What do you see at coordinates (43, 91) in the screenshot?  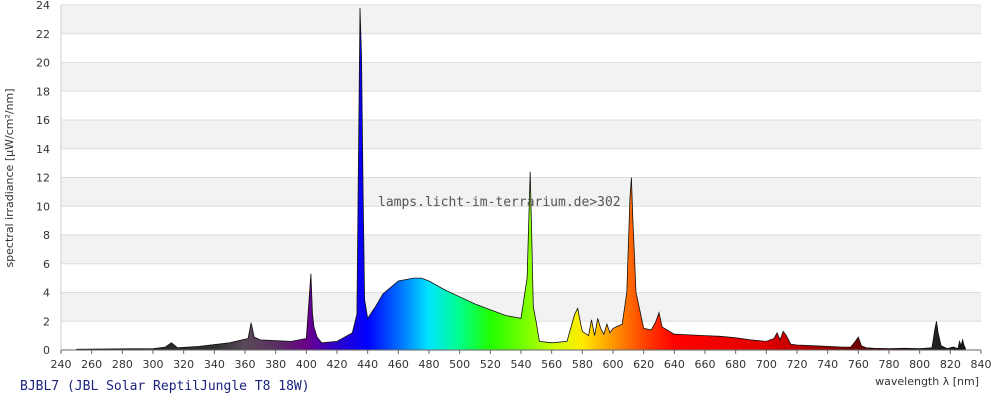 I see `y-tick-label: 18` at bounding box center [43, 91].